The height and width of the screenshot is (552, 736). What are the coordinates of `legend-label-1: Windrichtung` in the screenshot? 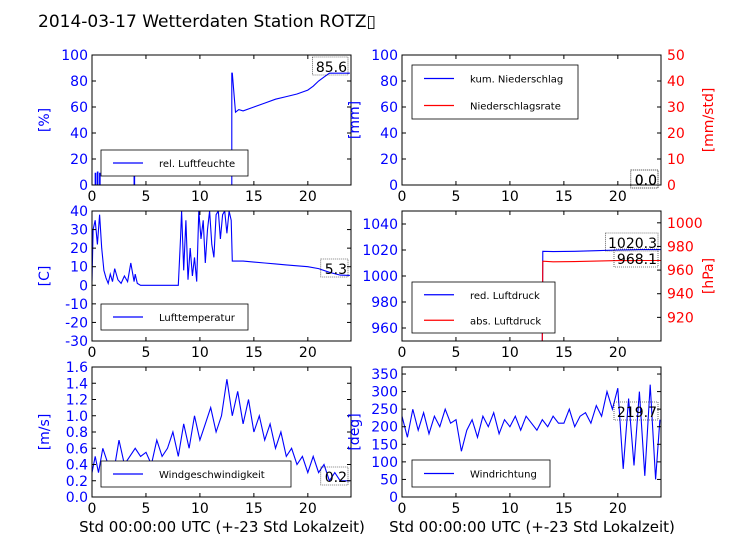 It's located at (503, 475).